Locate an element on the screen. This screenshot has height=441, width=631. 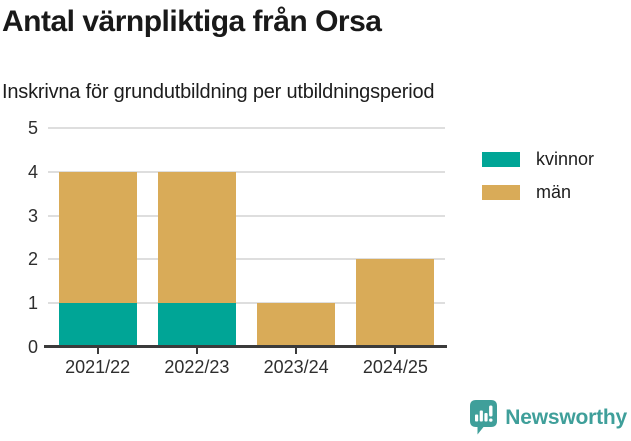
legend-label: män is located at coordinates (554, 192).